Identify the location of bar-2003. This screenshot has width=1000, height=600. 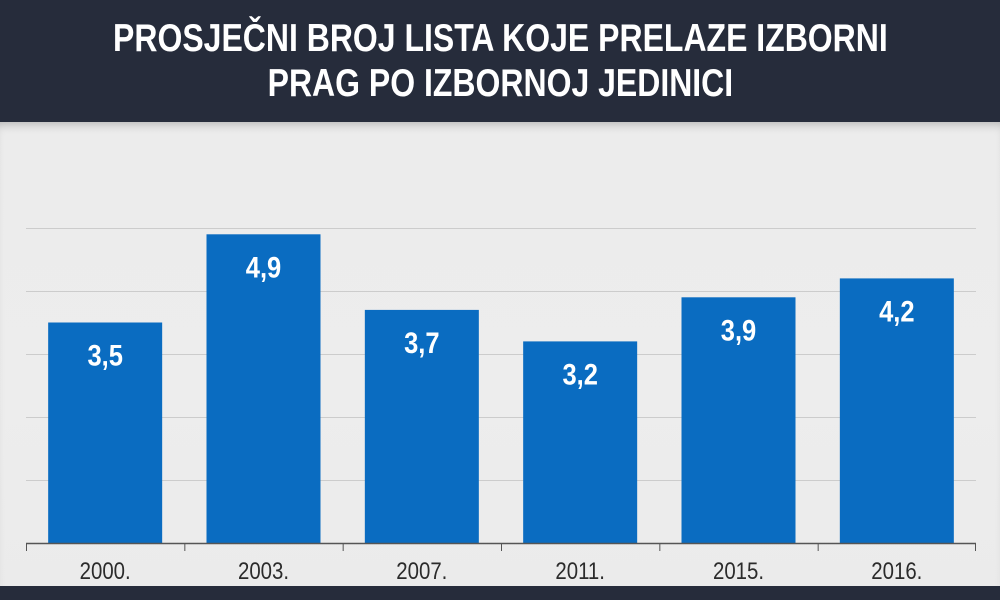
(263, 389).